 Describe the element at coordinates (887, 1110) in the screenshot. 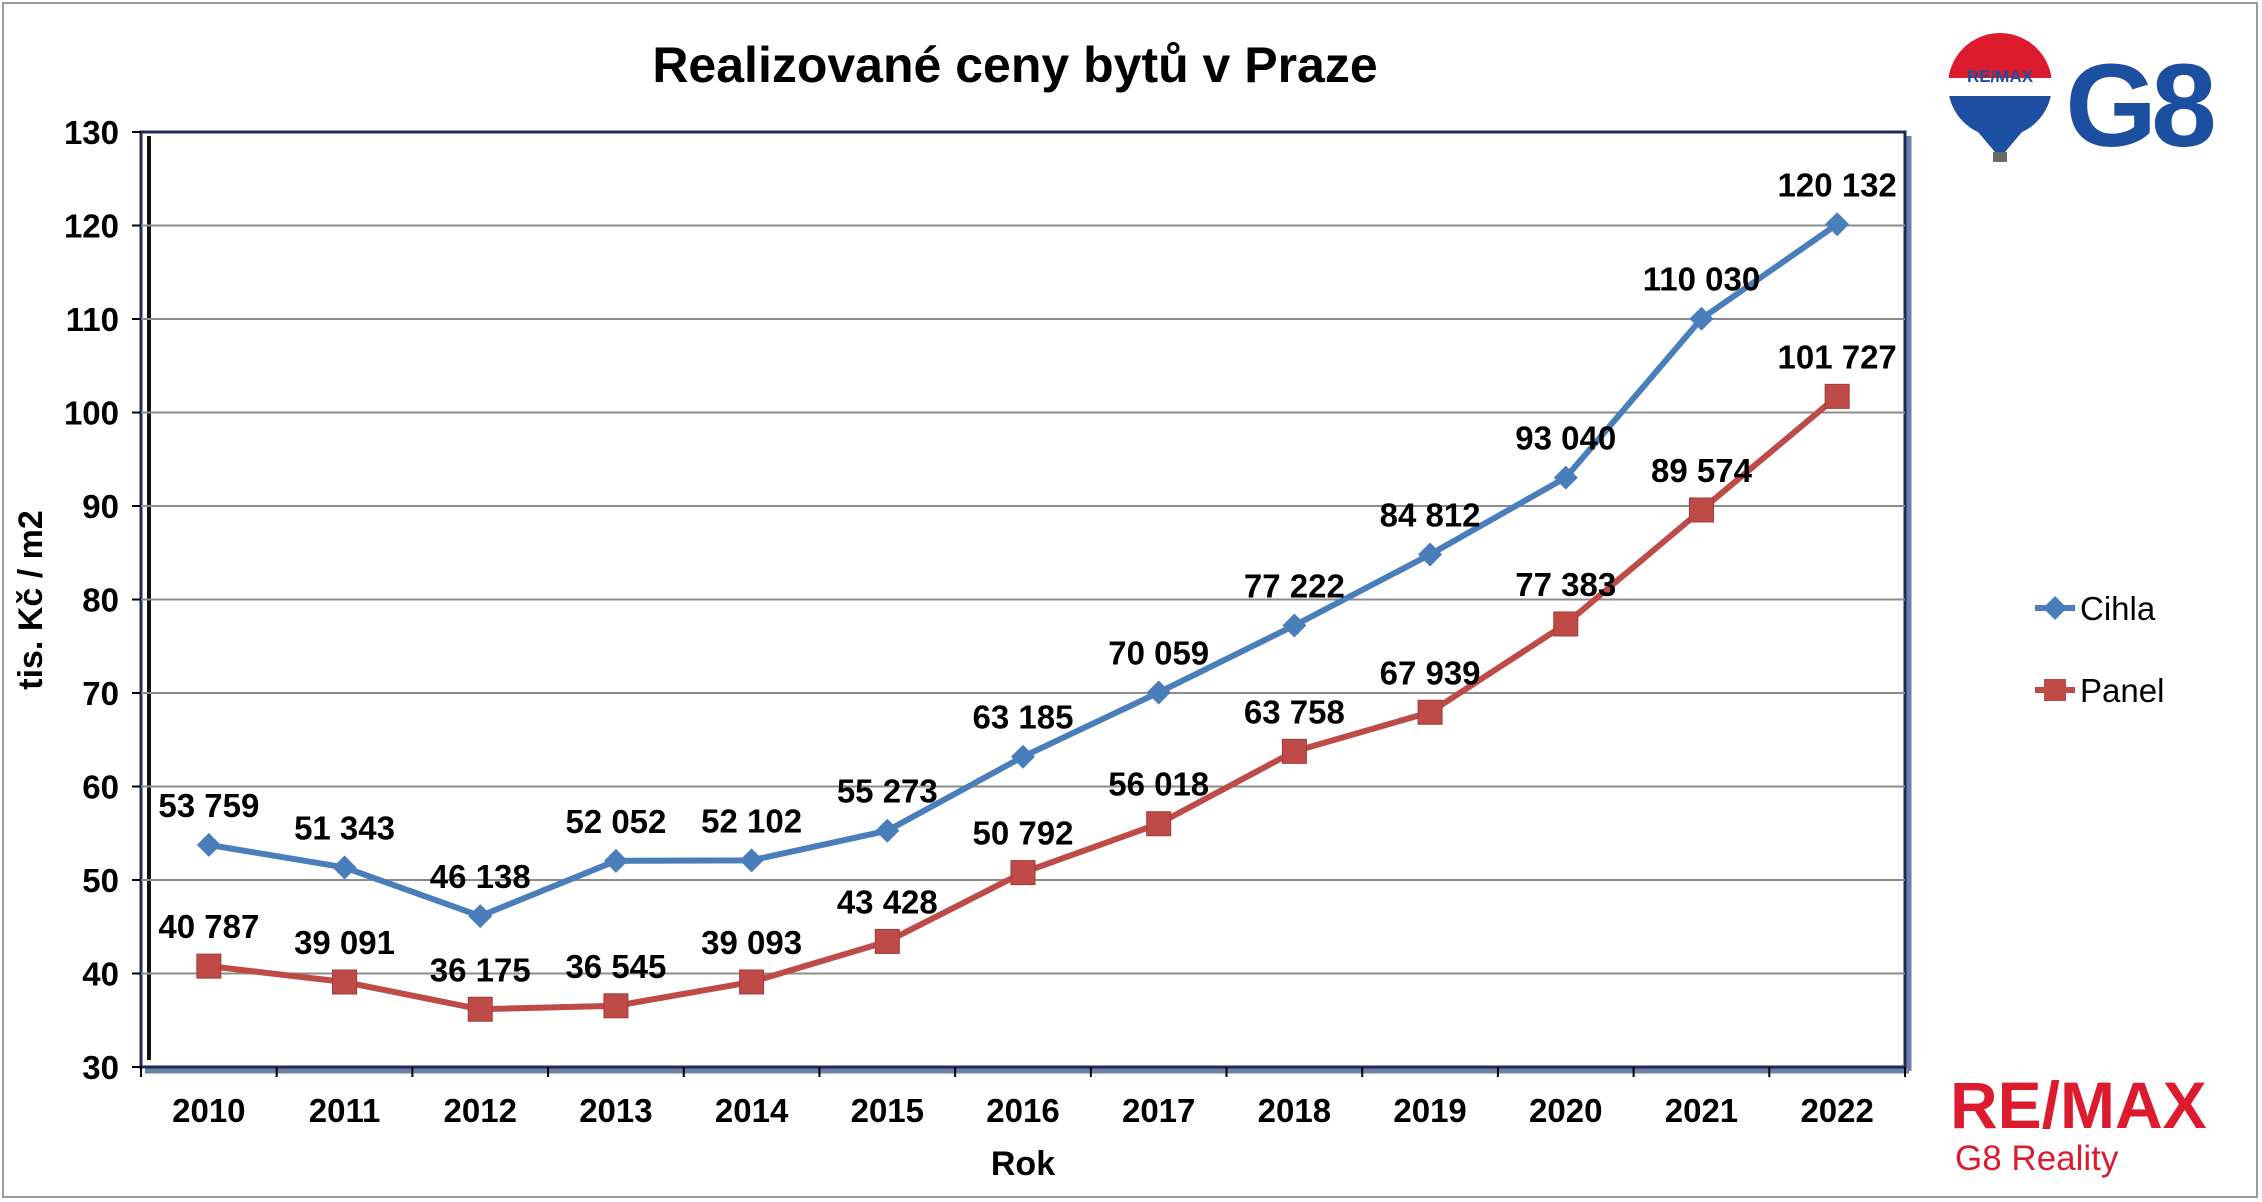

I see `x-tick-label: 2015` at that location.